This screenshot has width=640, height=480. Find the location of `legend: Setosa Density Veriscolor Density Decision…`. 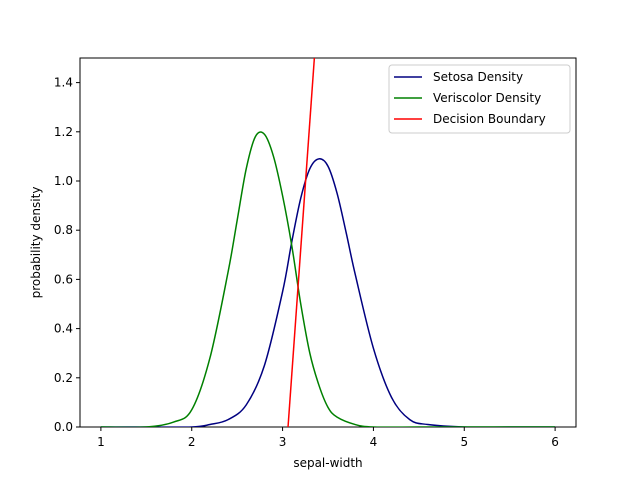

legend: Setosa Density Veriscolor Density Decision… is located at coordinates (479, 99).